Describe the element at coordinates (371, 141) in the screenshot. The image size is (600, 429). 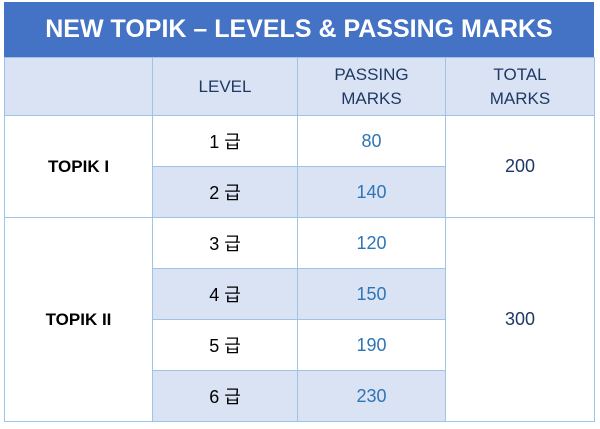
I see `marks-cell: 80` at that location.